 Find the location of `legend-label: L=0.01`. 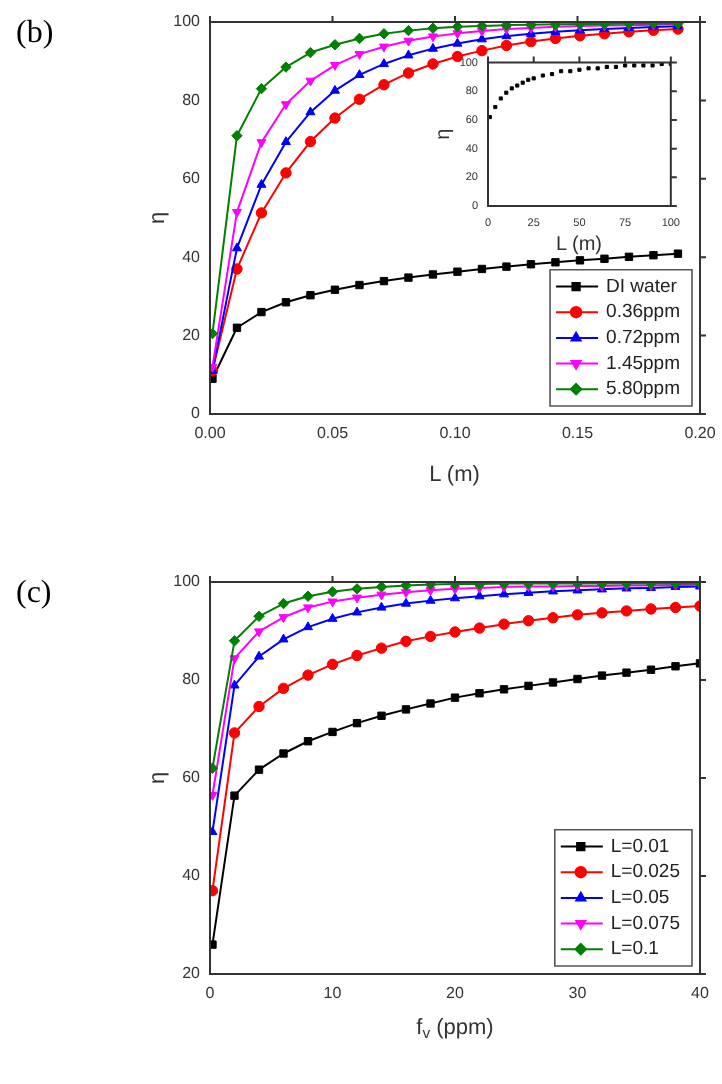

legend-label: L=0.01 is located at coordinates (640, 846).